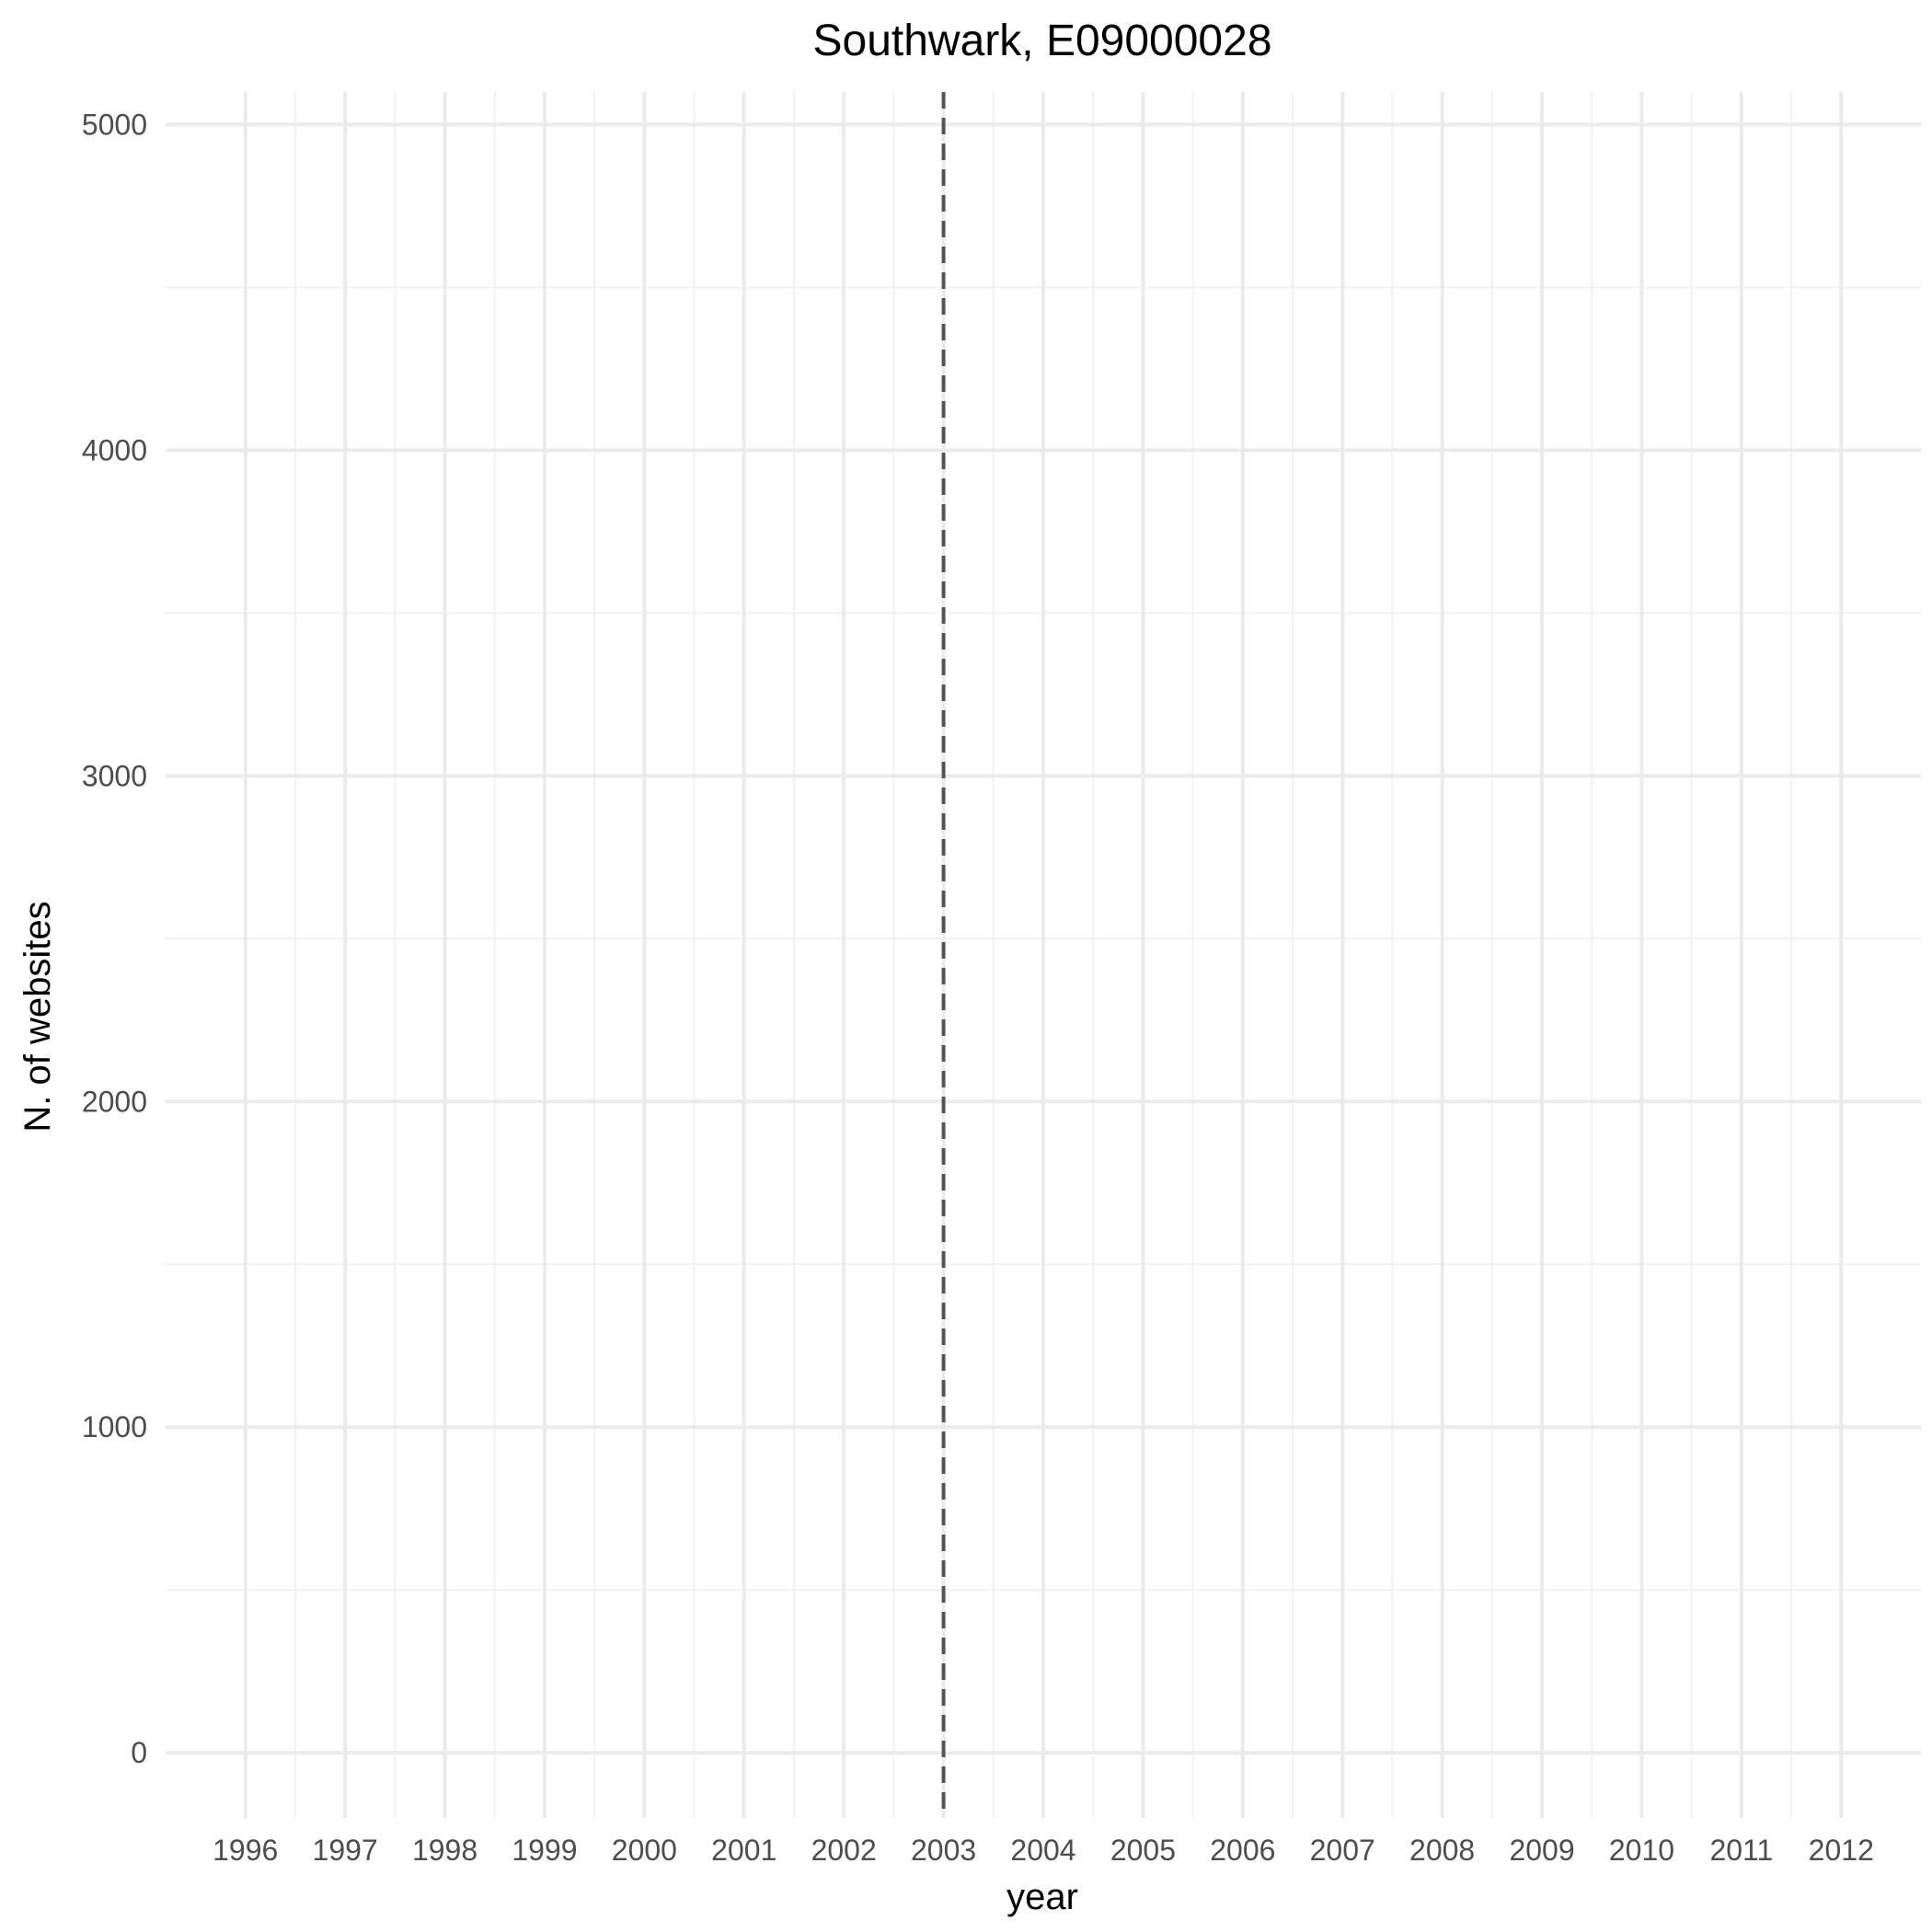 The height and width of the screenshot is (1932, 1932). I want to click on x-tick-label: 2009, so click(1541, 1850).